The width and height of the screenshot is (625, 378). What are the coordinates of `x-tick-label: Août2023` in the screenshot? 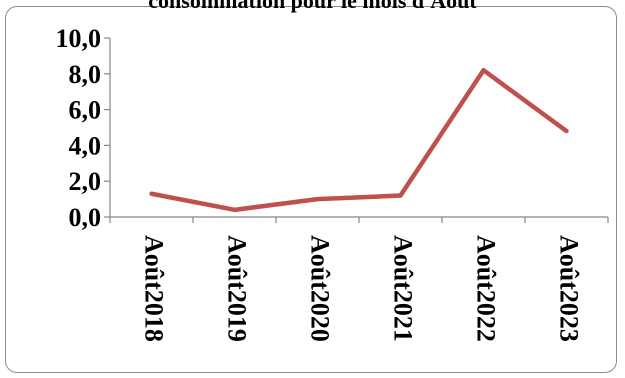 It's located at (569, 288).